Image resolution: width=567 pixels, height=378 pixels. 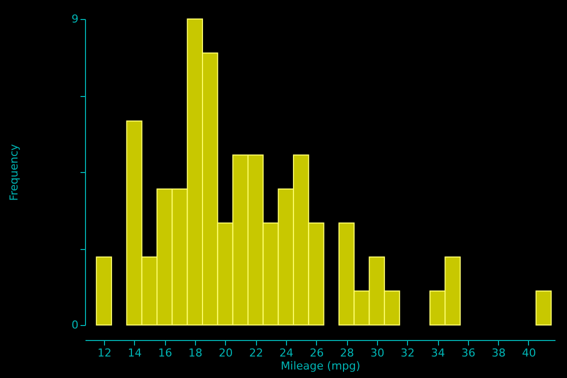 What do you see at coordinates (75, 325) in the screenshot?
I see `y-tick-label: 0` at bounding box center [75, 325].